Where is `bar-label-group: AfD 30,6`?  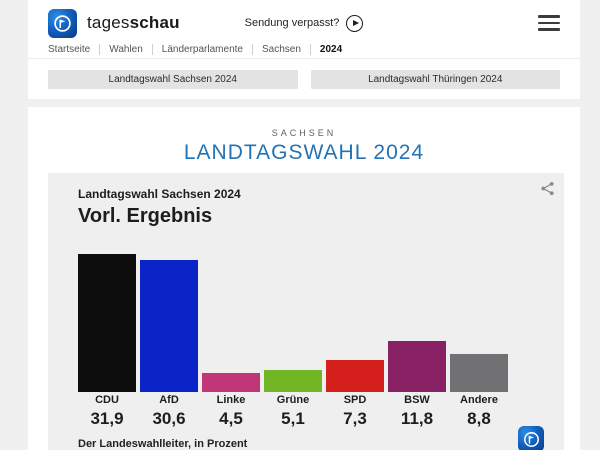 bar-label-group: AfD 30,6 is located at coordinates (169, 411).